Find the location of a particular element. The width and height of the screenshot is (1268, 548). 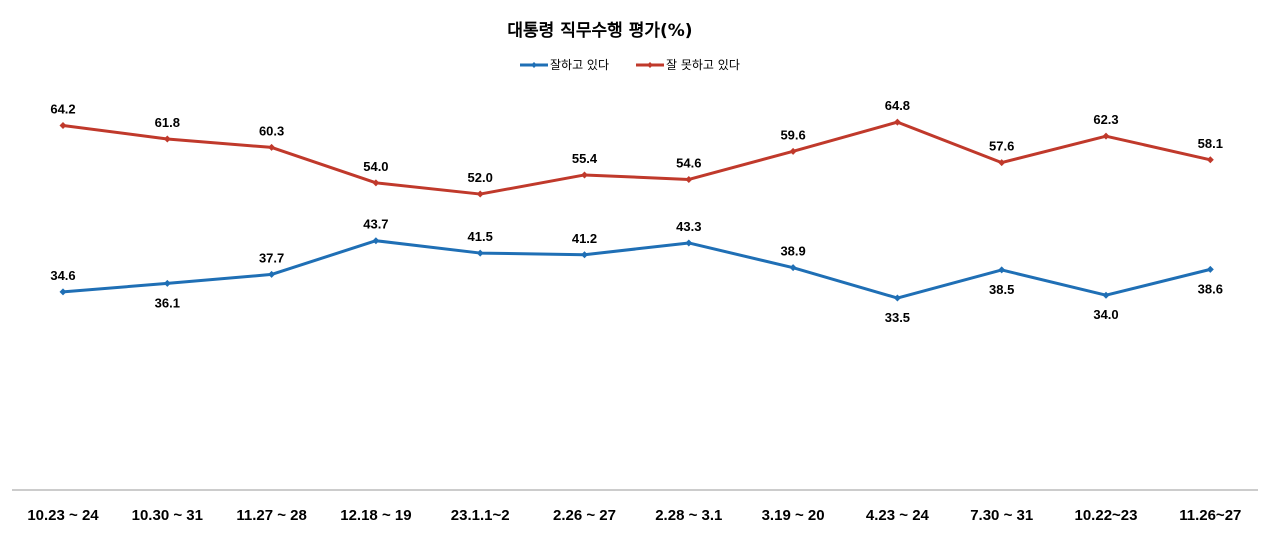

x-tick-label: 2.28 ~ 3.1 is located at coordinates (688, 515).